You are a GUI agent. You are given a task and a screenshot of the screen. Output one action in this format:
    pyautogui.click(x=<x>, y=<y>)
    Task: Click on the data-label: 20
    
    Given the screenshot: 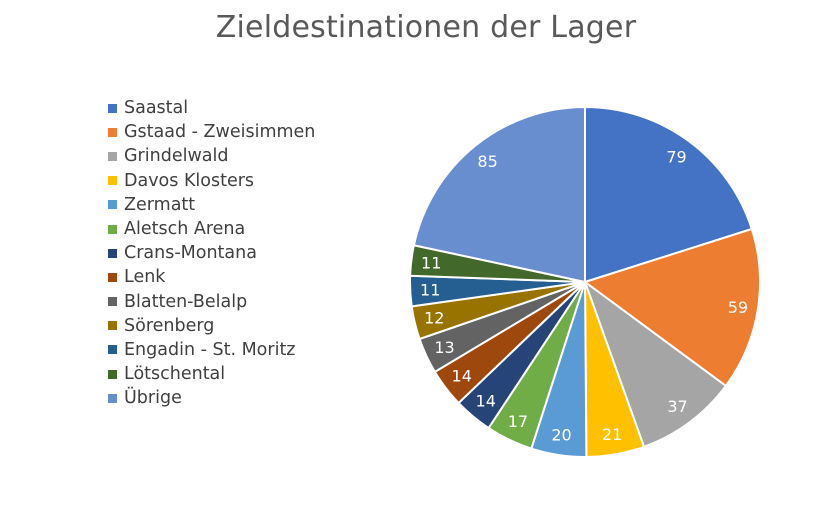 What is the action you would take?
    pyautogui.click(x=561, y=435)
    